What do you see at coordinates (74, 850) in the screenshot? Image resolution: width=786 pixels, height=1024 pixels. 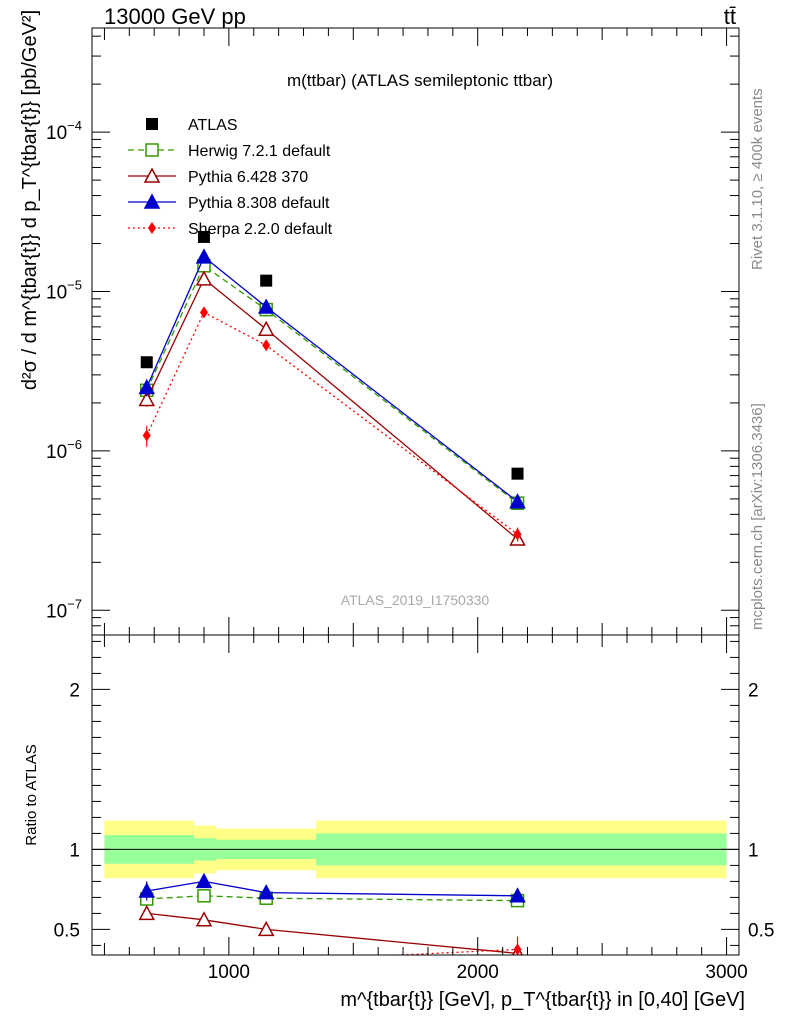 I see `ratio-y-tick-label: 1` at bounding box center [74, 850].